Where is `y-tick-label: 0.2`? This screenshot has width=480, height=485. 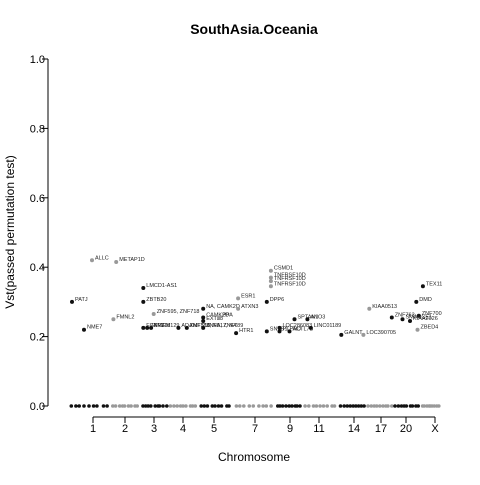
y-tick-label: 0.2 is located at coordinates (37, 338).